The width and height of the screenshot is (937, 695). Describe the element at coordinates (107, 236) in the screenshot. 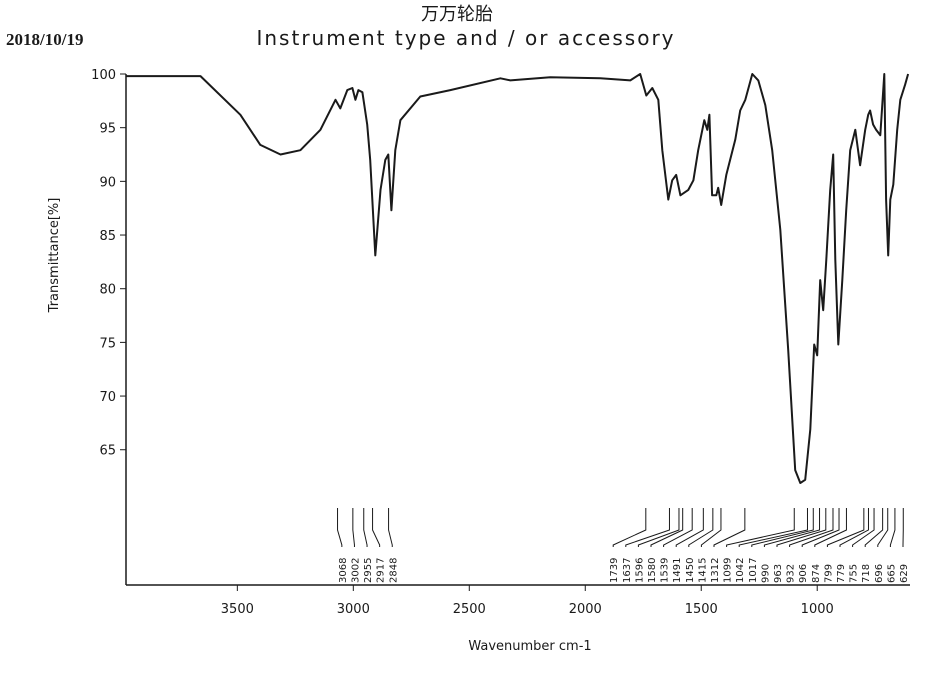

I see `y-tick-label: 85` at that location.